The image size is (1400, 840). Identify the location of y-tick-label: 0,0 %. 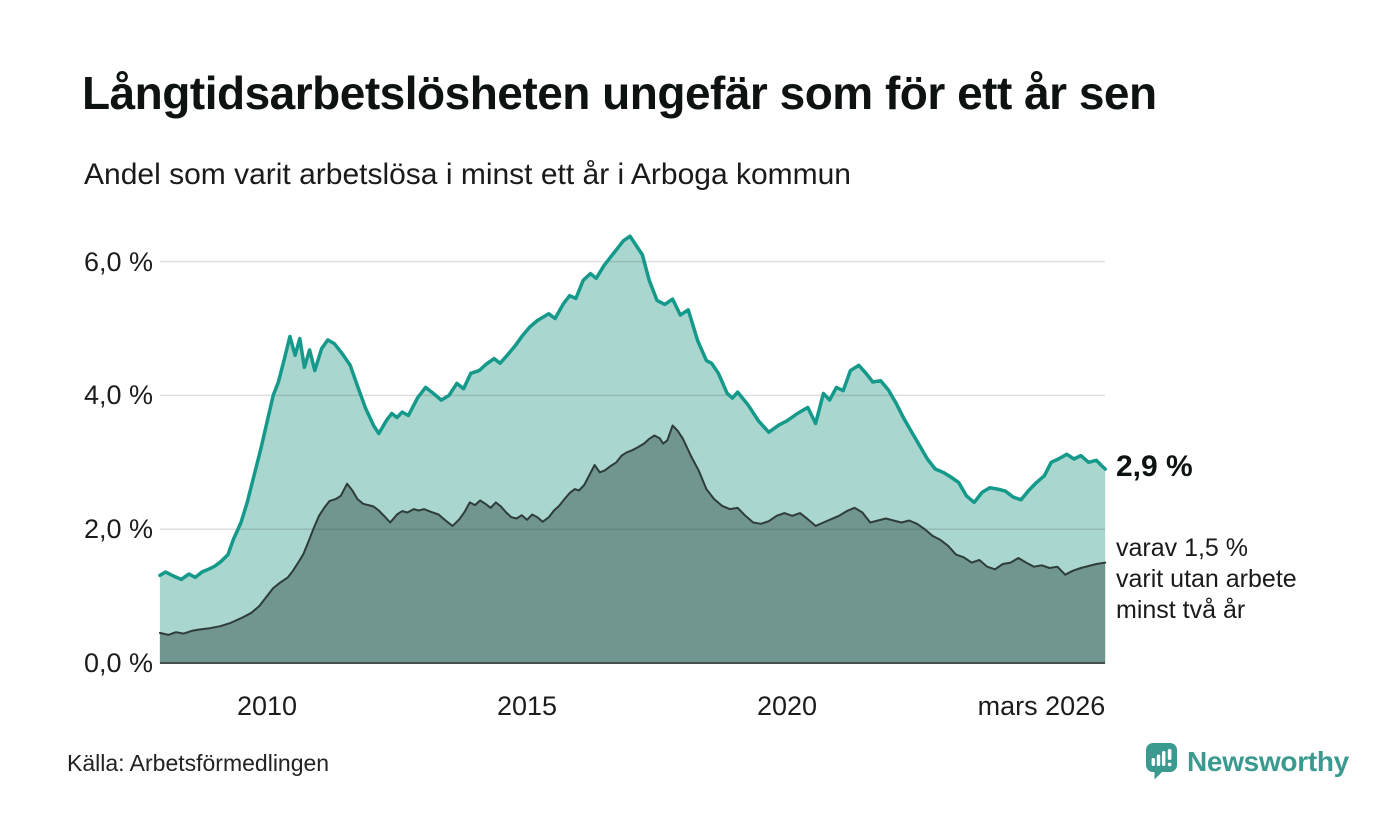
(118, 663).